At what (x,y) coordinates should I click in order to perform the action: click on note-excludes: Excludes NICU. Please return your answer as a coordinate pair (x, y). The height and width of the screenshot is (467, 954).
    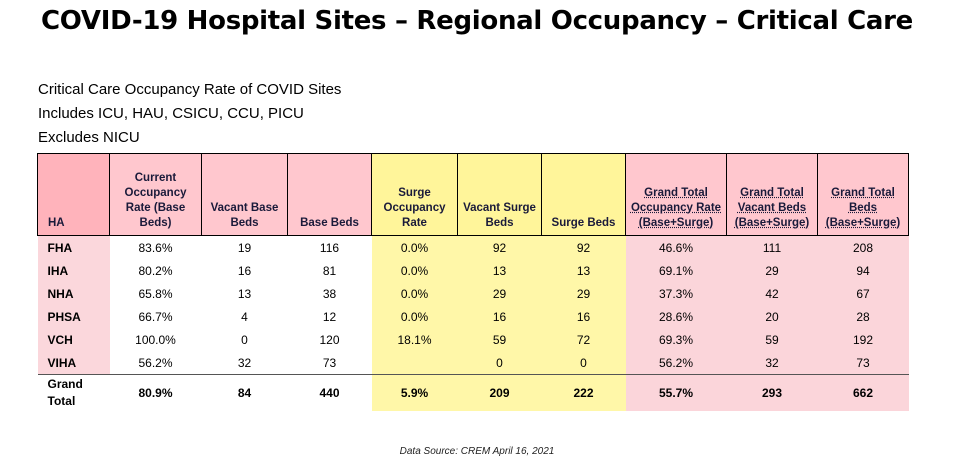
    Looking at the image, I should click on (89, 137).